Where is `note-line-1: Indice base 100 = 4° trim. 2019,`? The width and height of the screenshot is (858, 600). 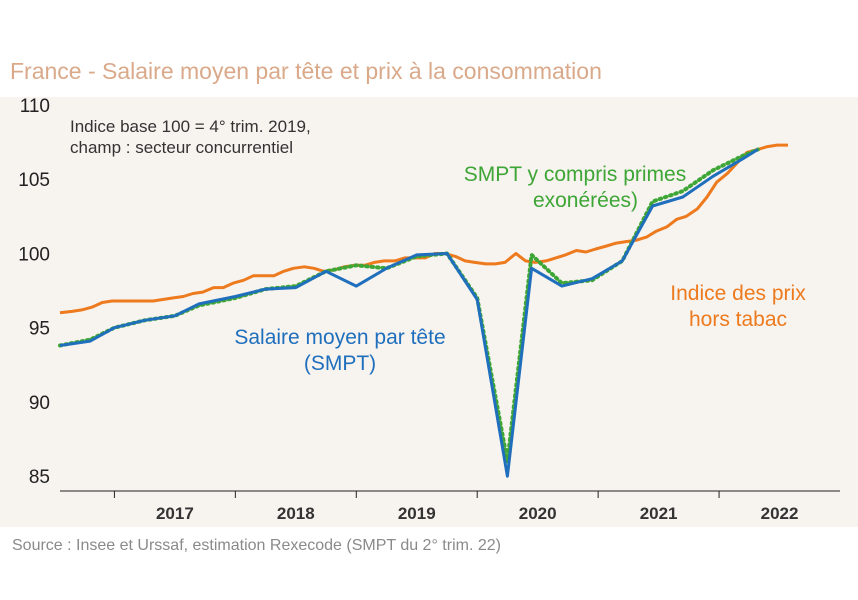 note-line-1: Indice base 100 = 4° trim. 2019, is located at coordinates (190, 126).